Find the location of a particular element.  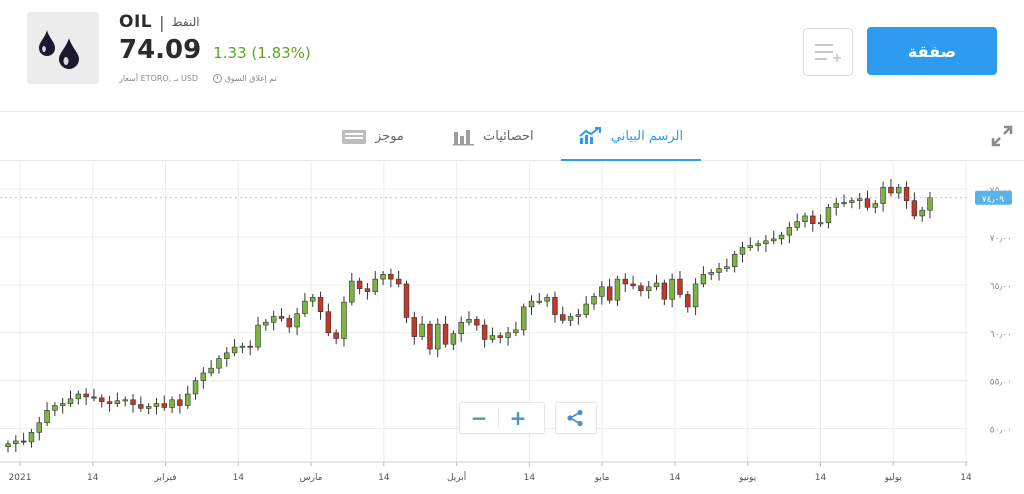

tab-chart: الرسم البياني is located at coordinates (631, 137).